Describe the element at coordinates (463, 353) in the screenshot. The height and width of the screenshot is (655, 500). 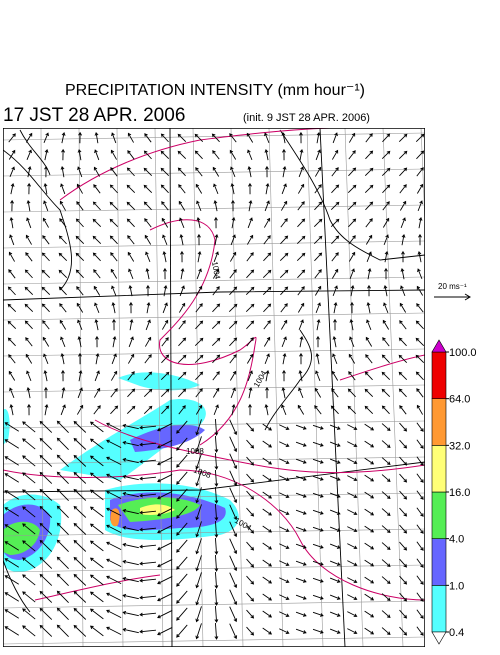
I see `colorbar-label: 100.0` at that location.